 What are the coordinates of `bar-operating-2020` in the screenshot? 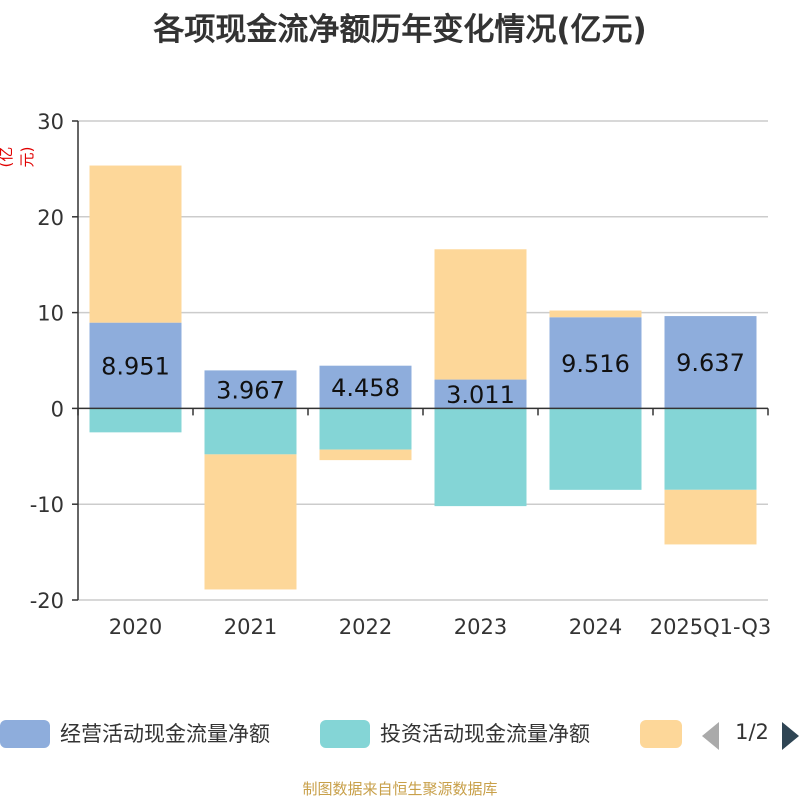 It's located at (135, 365).